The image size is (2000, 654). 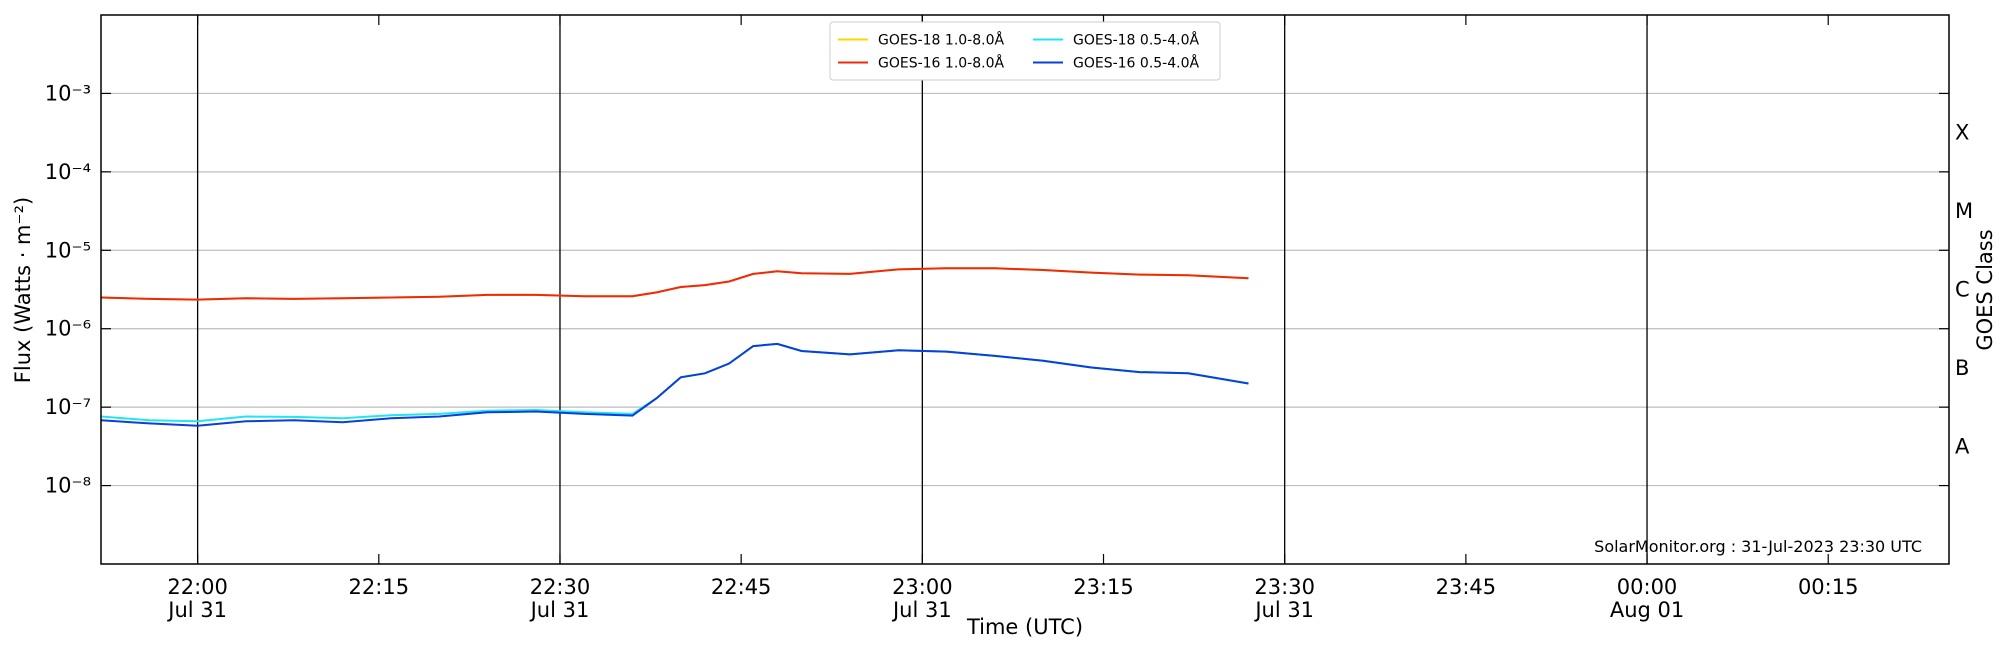 I want to click on legend-label: GOES-18 1.0-8.0Å, so click(x=941, y=40).